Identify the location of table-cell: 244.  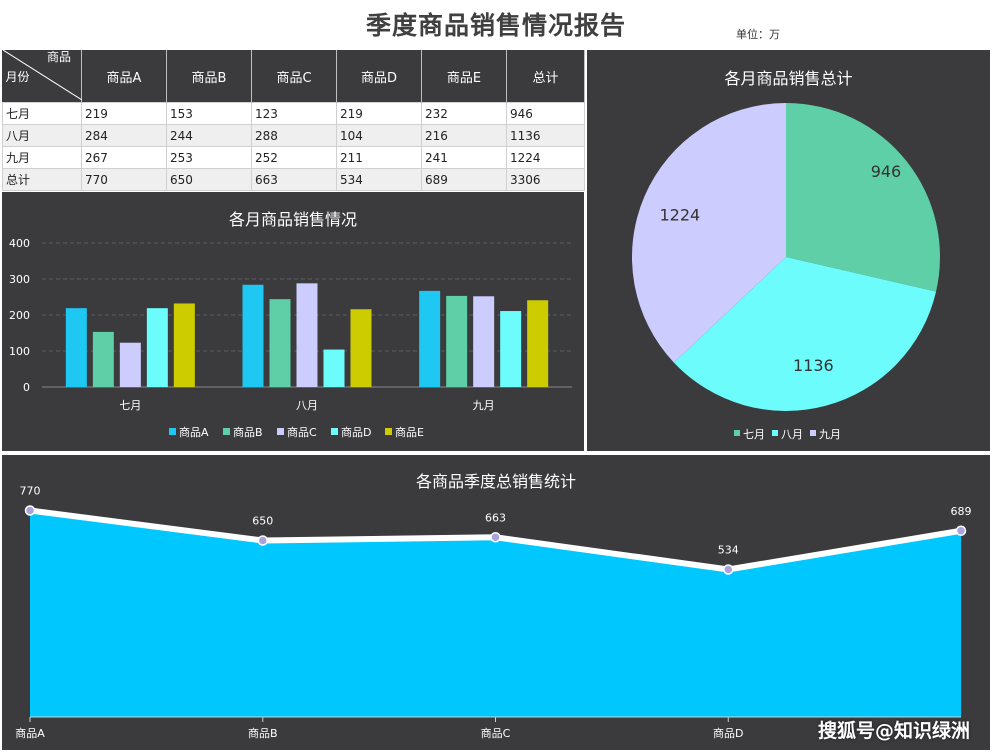
(209, 135).